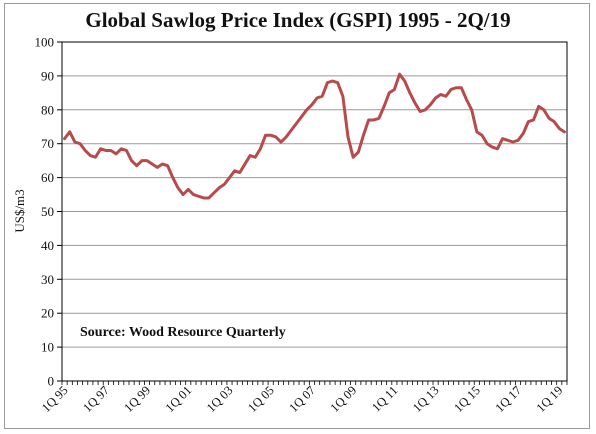 Image resolution: width=596 pixels, height=434 pixels. What do you see at coordinates (55, 399) in the screenshot?
I see `x-tick-label: 1Q 95` at bounding box center [55, 399].